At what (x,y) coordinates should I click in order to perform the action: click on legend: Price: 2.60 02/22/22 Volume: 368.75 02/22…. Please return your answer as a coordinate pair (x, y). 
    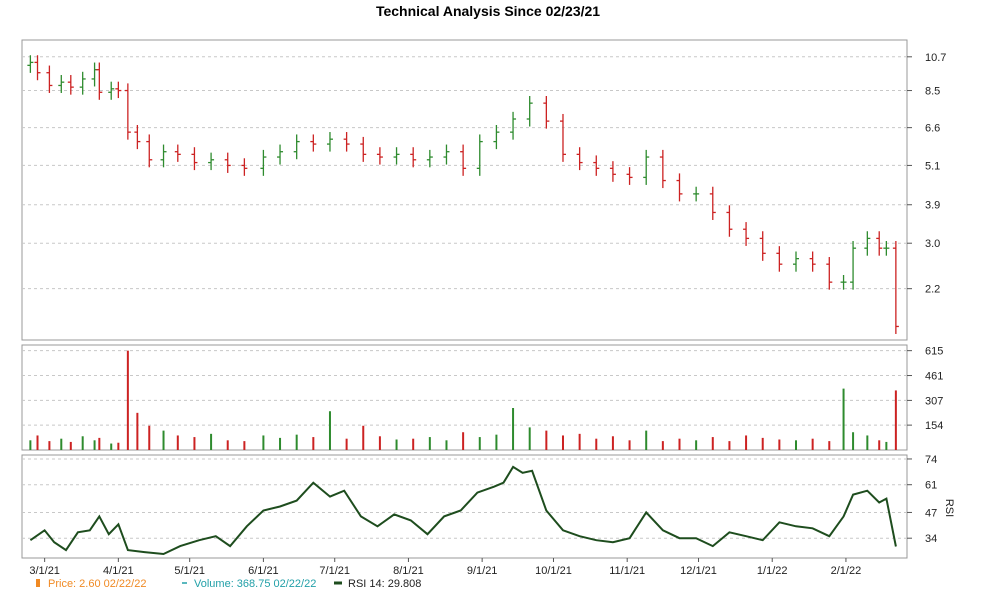
    Looking at the image, I should click on (228, 584).